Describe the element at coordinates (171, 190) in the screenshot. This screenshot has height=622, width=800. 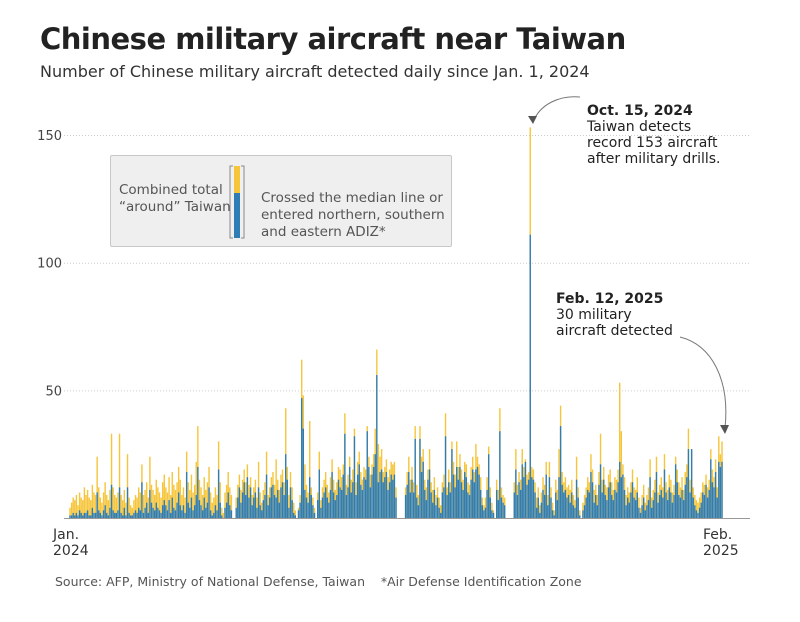
I see `legend-total-line-1: Combined total` at that location.